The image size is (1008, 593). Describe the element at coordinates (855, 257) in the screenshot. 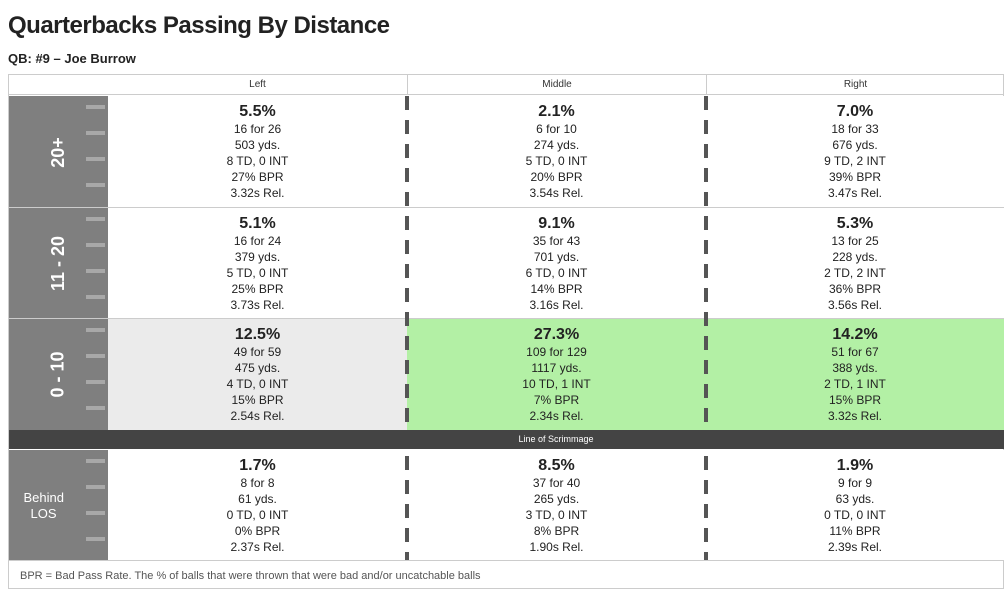

I see `yards: 228 yds.` at that location.